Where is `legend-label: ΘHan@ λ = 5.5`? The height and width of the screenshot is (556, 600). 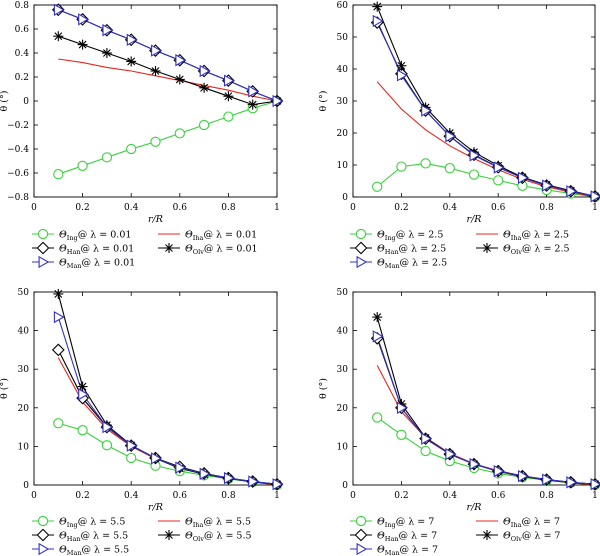
legend-label: ΘHan@ λ = 5.5 is located at coordinates (93, 537).